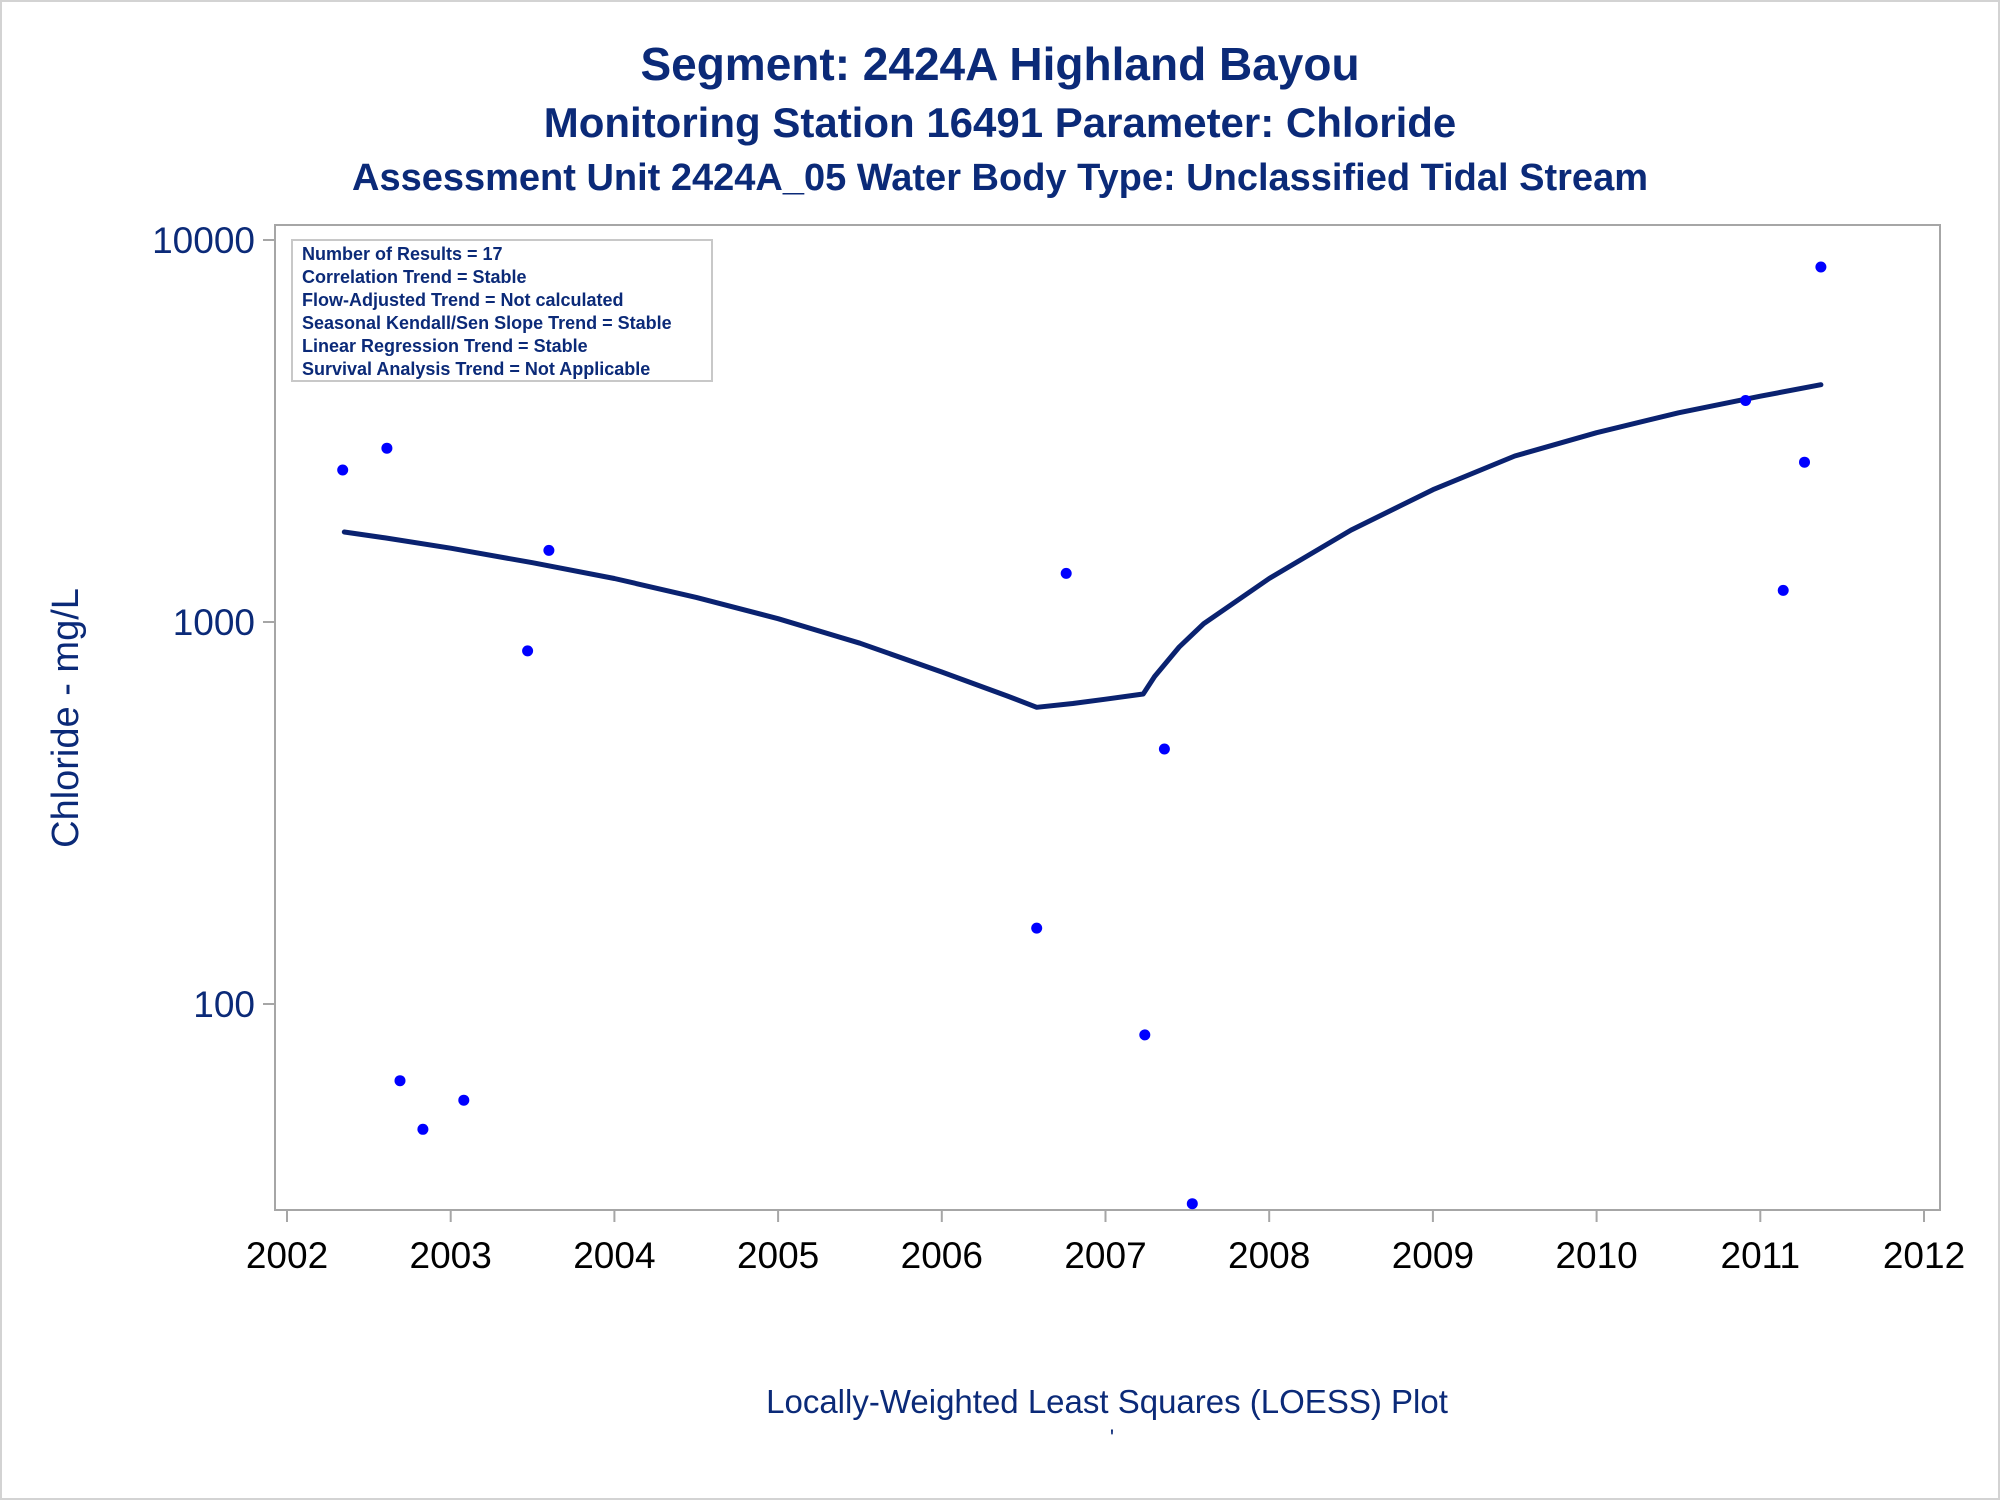  I want to click on stats-box-frame, so click(502, 310).